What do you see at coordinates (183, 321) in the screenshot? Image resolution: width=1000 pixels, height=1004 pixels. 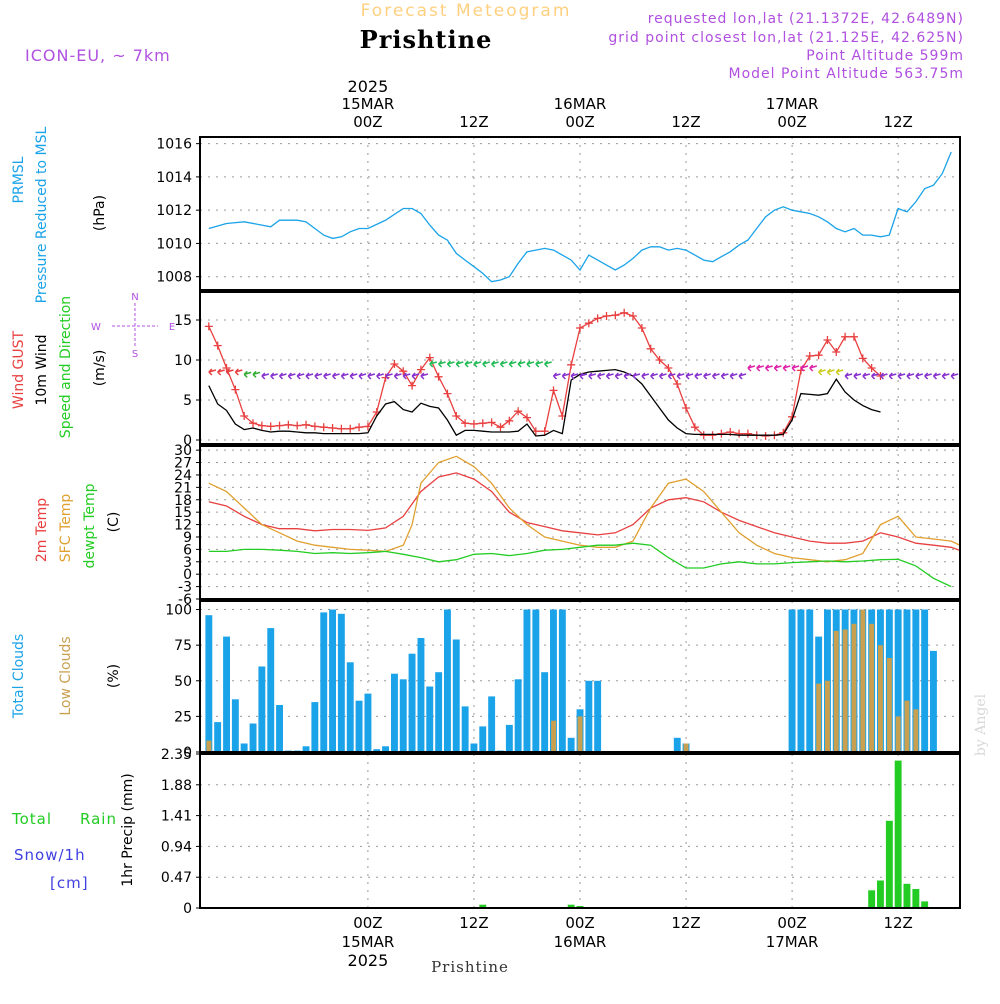 I see `y-tick-label: 15` at bounding box center [183, 321].